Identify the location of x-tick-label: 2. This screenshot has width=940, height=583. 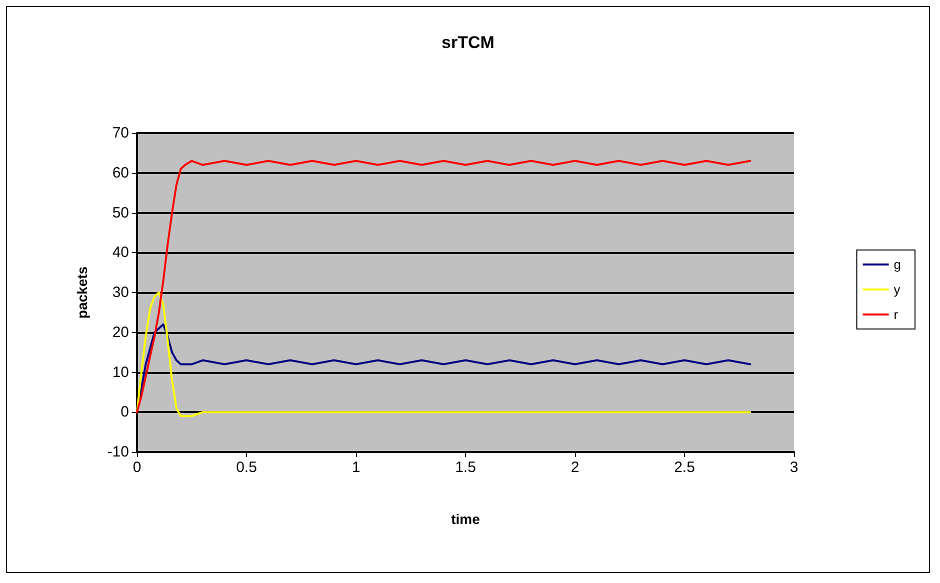
(575, 467).